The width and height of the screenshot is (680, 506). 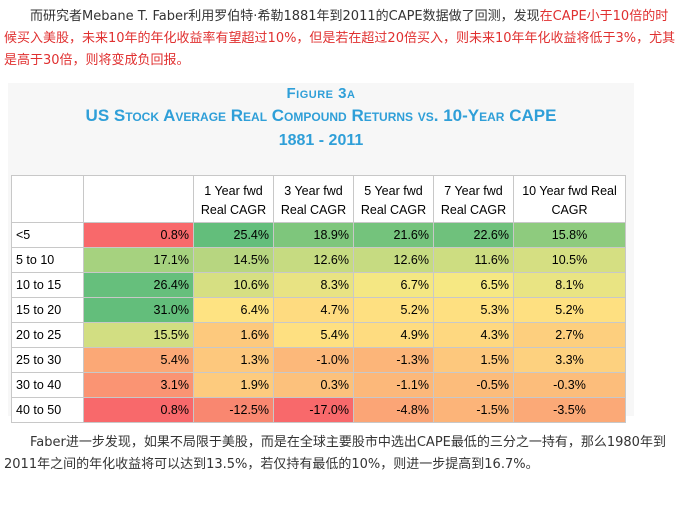 I want to click on return-cell: -0.3%, so click(x=569, y=385).